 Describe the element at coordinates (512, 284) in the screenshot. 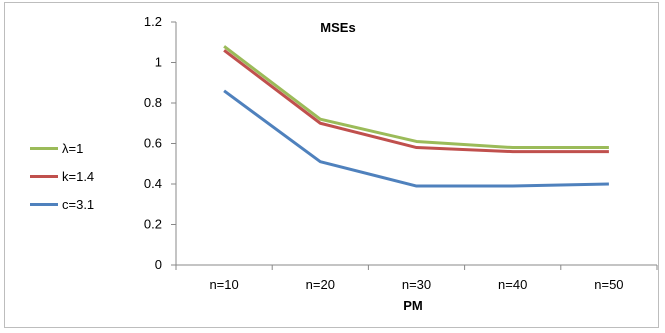

I see `x-tick-label: n=40` at that location.